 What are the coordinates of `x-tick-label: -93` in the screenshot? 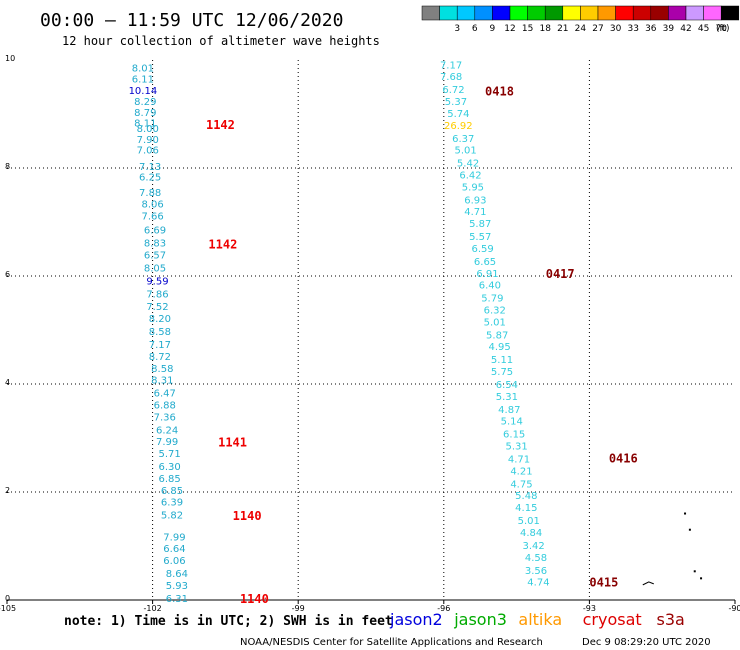 It's located at (589, 608).